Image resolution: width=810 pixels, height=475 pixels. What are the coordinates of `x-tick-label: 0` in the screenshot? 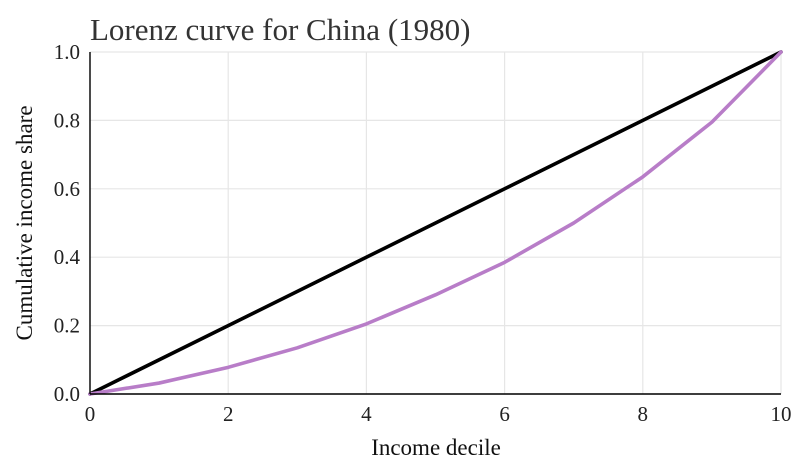 It's located at (90, 414).